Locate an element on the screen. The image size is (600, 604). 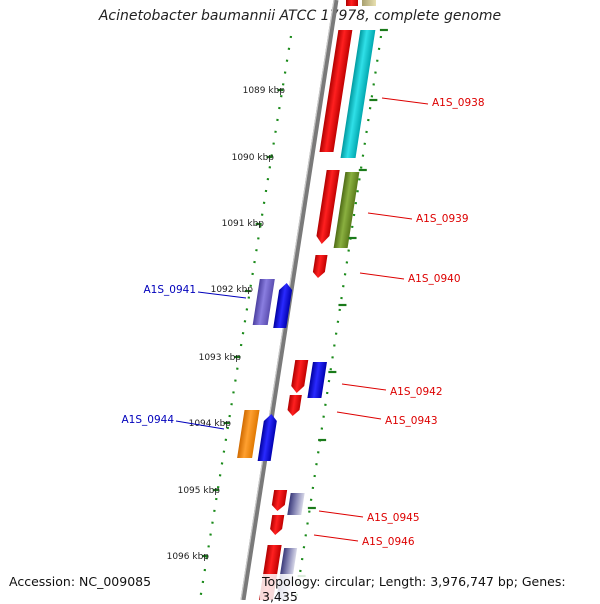
gene-block-0938-red is located at coordinates (336, 91).